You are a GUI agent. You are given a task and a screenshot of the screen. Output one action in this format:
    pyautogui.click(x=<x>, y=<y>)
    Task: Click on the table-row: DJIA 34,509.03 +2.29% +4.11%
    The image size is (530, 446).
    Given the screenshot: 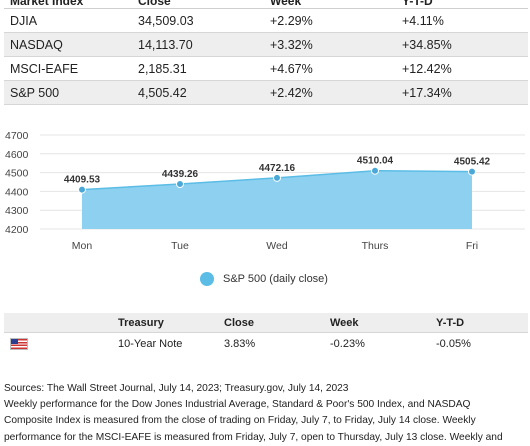 What is the action you would take?
    pyautogui.click(x=266, y=20)
    